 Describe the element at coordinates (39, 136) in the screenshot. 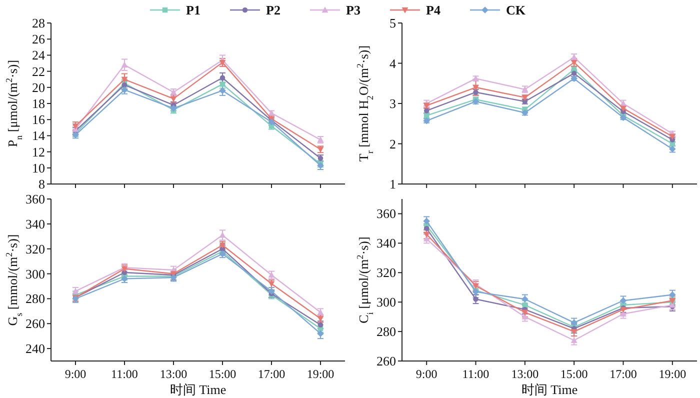

I see `y-tick-label: 14` at that location.